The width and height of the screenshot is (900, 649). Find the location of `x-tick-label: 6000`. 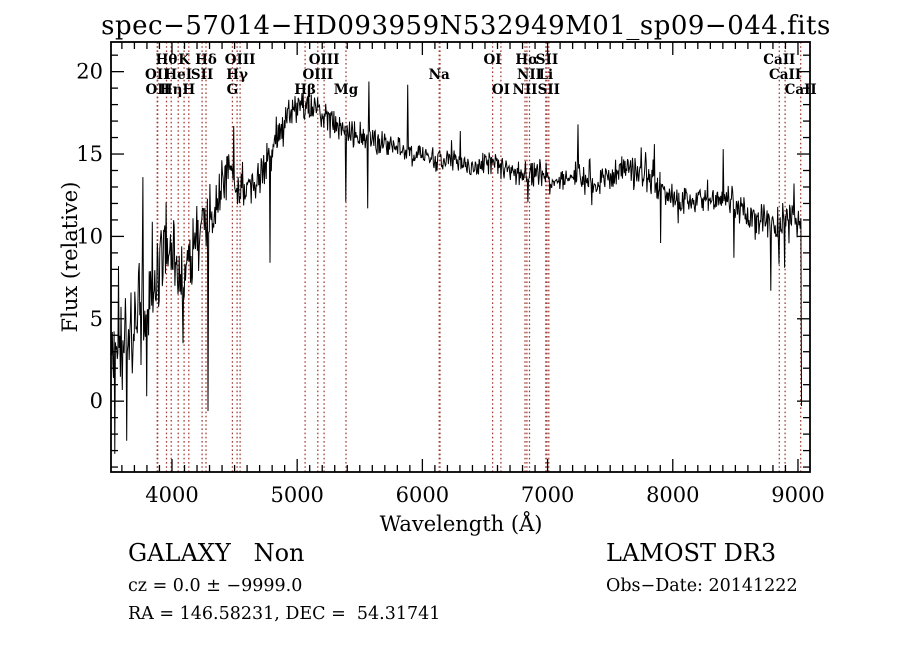

x-tick-label: 6000 is located at coordinates (422, 495).